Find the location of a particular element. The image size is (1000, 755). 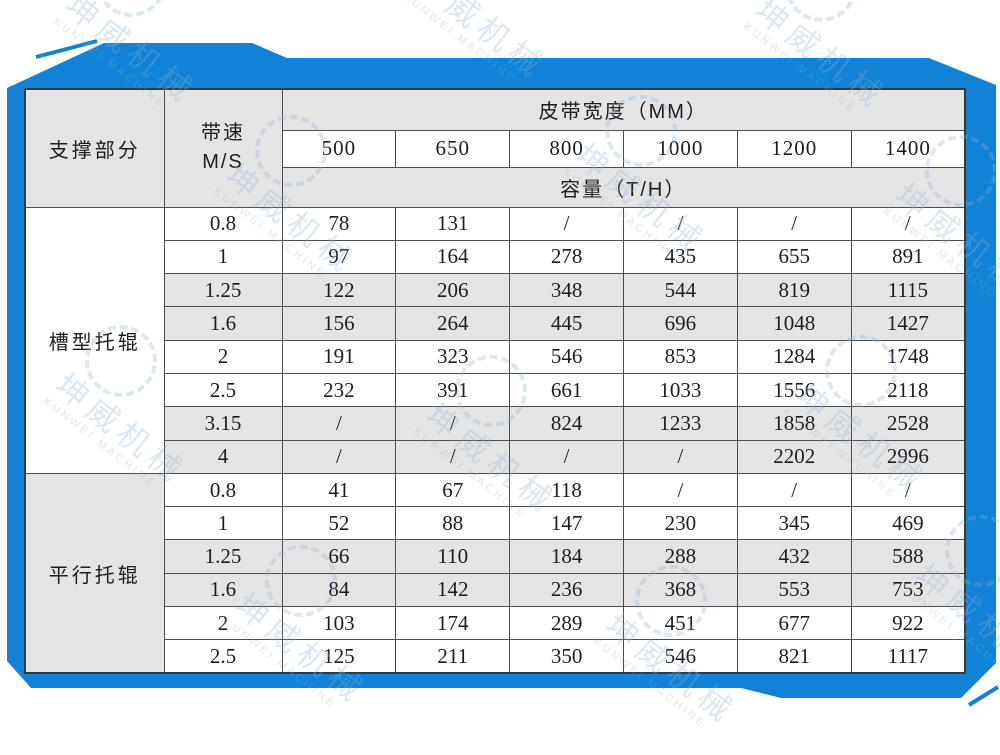

belt-width-1200: 1200 is located at coordinates (794, 148).